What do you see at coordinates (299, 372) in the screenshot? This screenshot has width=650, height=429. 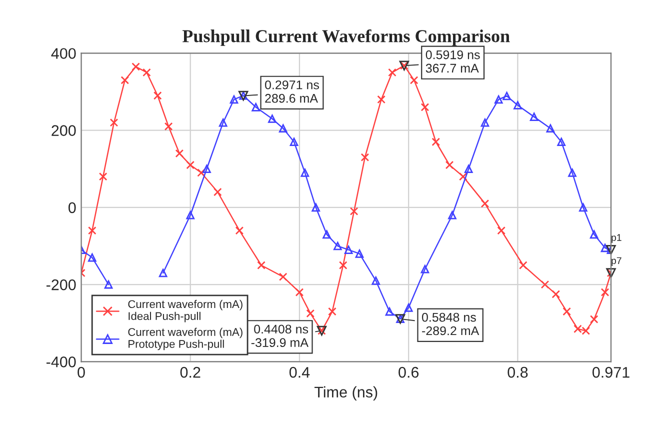 I see `x-tick-label: 0.4` at bounding box center [299, 372].